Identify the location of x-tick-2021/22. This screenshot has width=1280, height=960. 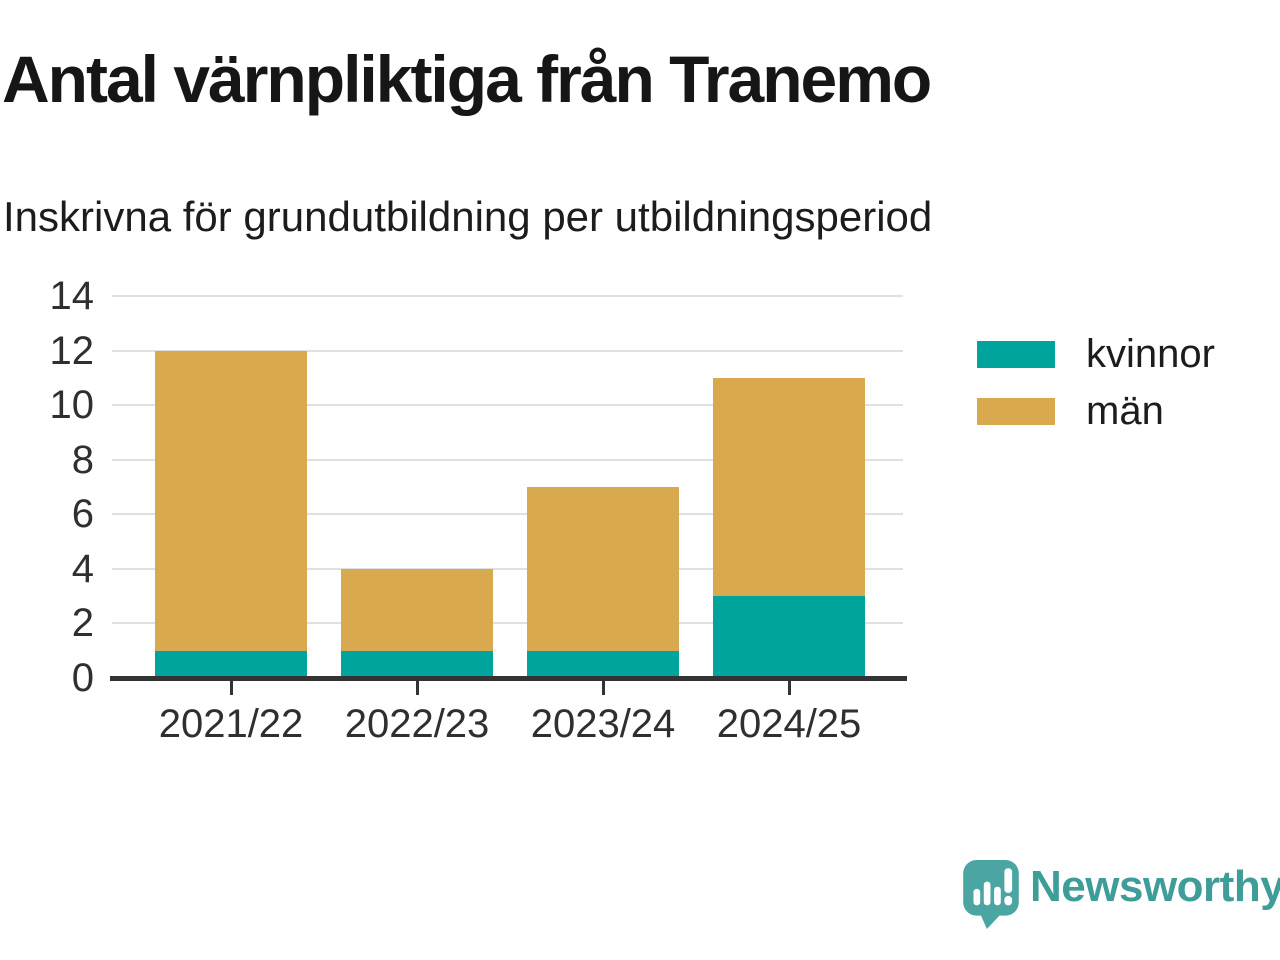
(231, 688).